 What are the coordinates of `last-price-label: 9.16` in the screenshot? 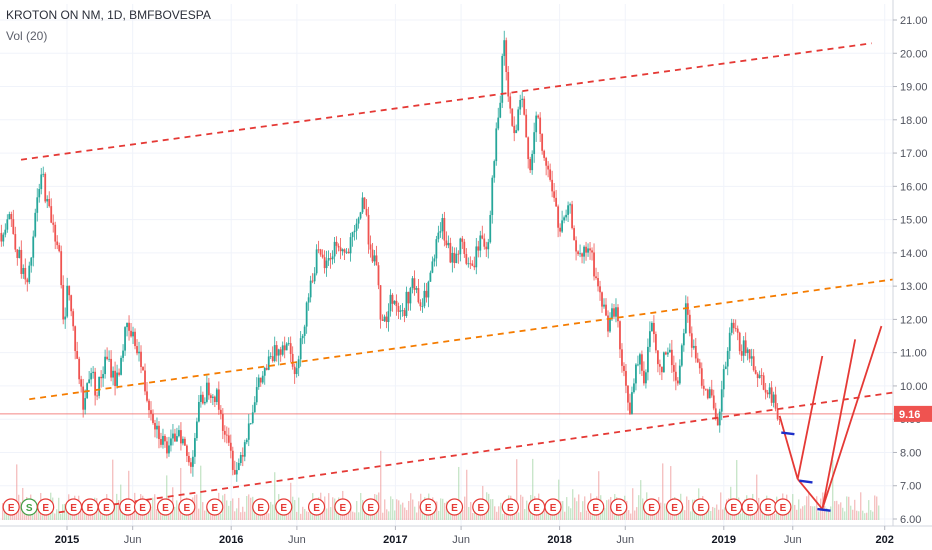 It's located at (909, 415).